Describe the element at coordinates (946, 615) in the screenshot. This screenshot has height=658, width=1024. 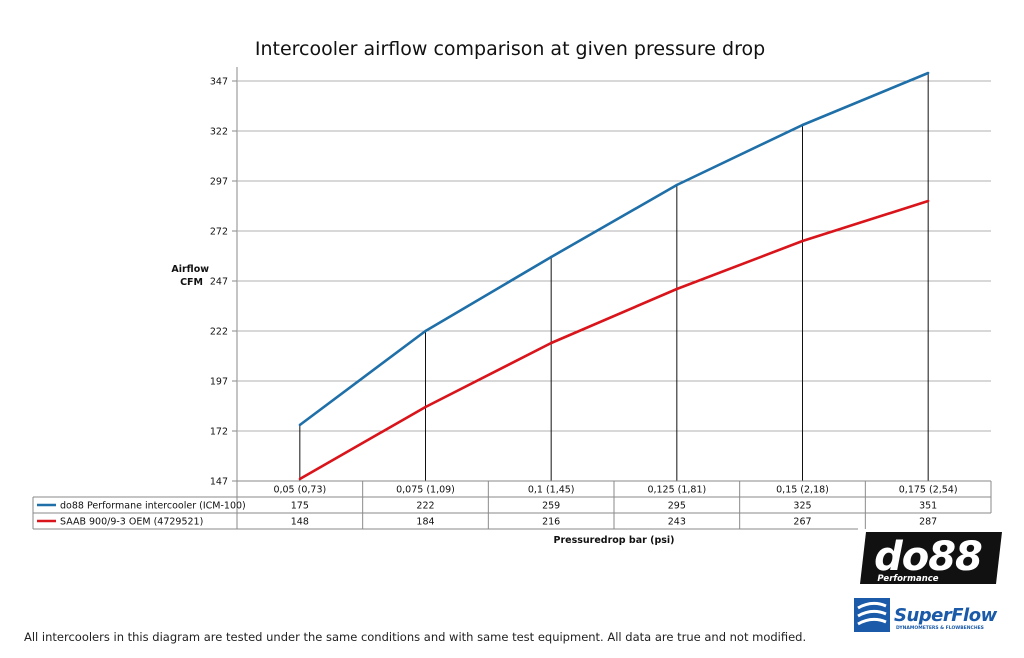
I see `superflow-logo-main: SuperFlow` at that location.